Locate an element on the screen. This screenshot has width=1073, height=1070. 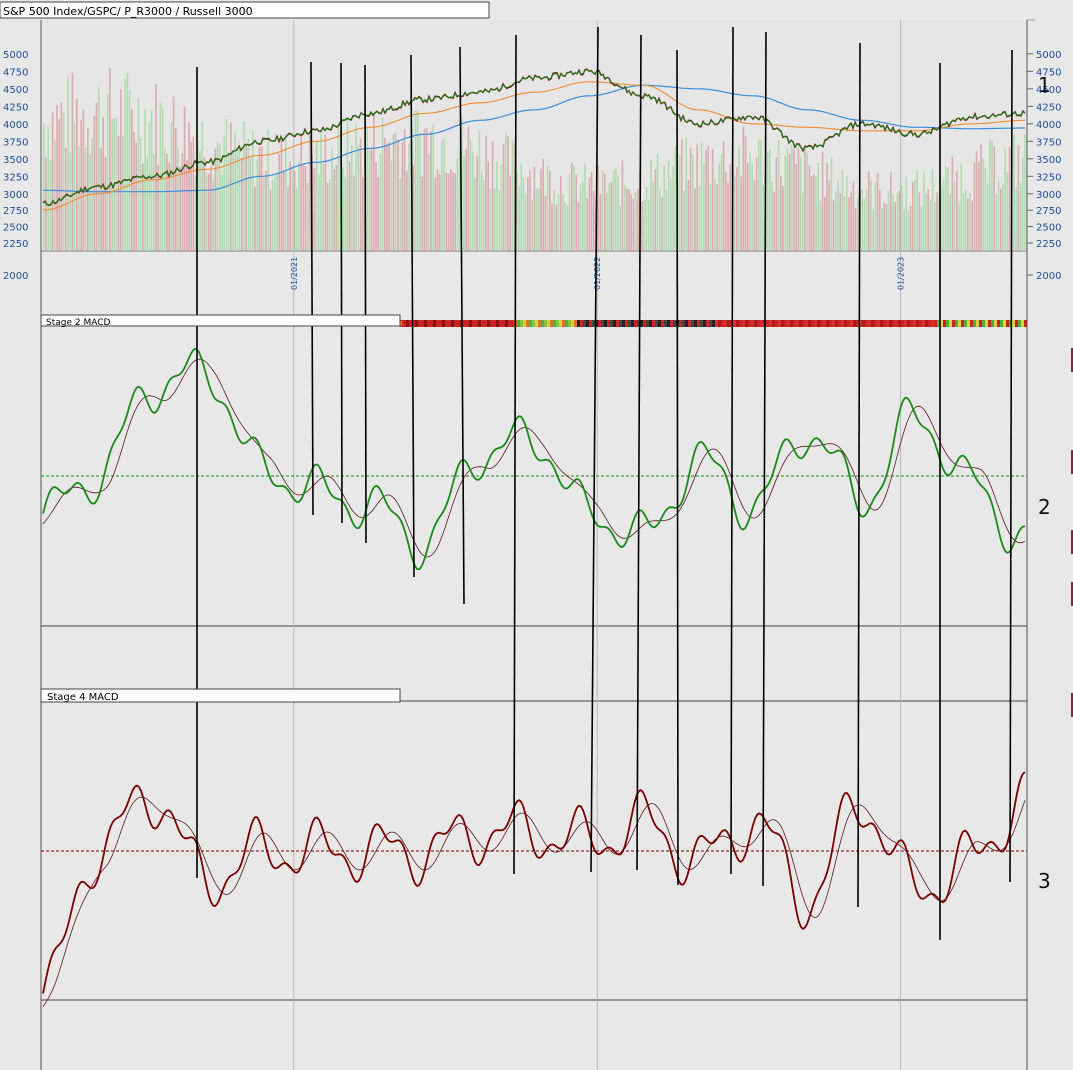
ma-long-line is located at coordinates (534, 138).